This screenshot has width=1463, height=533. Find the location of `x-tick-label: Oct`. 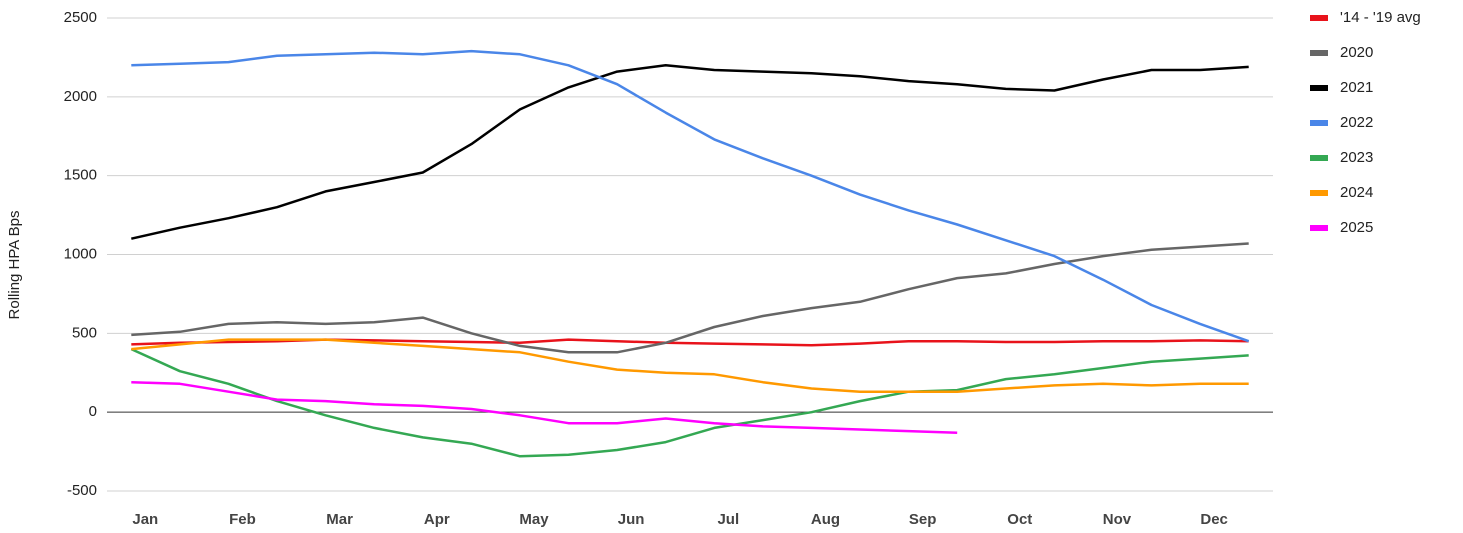

x-tick-label: Oct is located at coordinates (1019, 519).